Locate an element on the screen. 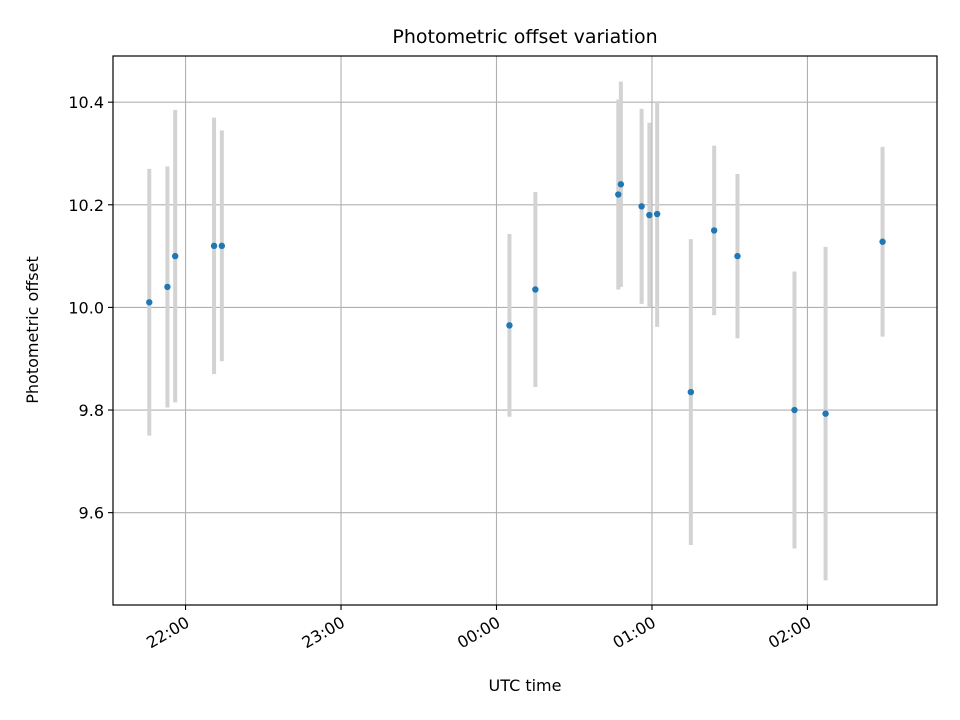  y-tick-label: 10.2 is located at coordinates (86, 205).